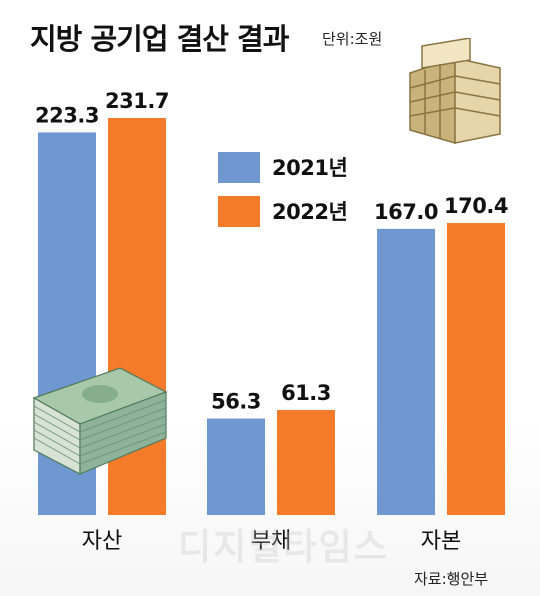 Image resolution: width=540 pixels, height=596 pixels. I want to click on category-label-2: 자본, so click(441, 541).